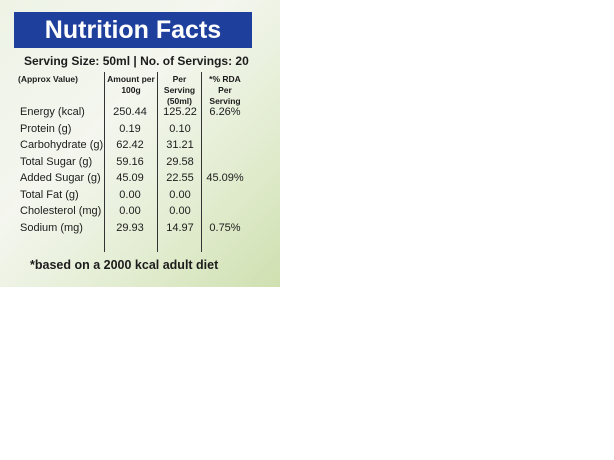 Image resolution: width=614 pixels, height=460 pixels. What do you see at coordinates (225, 227) in the screenshot?
I see `nutrient-value: 0.75%` at bounding box center [225, 227].